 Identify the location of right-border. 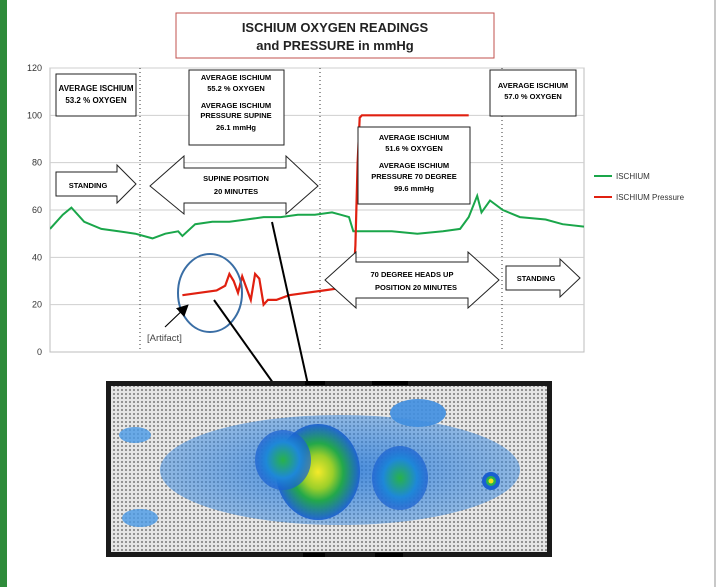
(715, 293).